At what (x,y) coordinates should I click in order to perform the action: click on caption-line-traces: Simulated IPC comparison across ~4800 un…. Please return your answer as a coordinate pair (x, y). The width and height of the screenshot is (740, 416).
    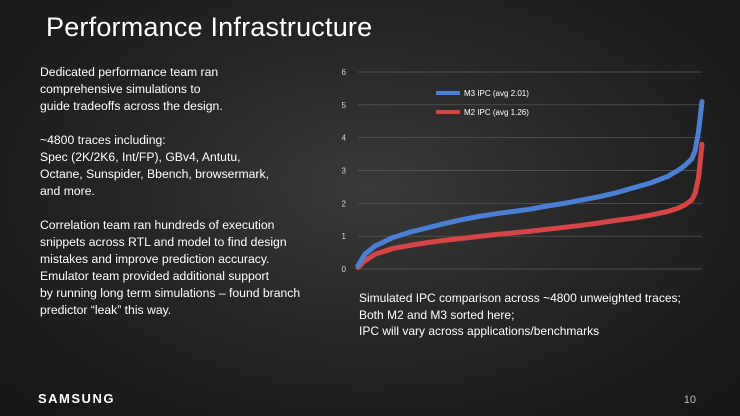
    Looking at the image, I should click on (520, 298).